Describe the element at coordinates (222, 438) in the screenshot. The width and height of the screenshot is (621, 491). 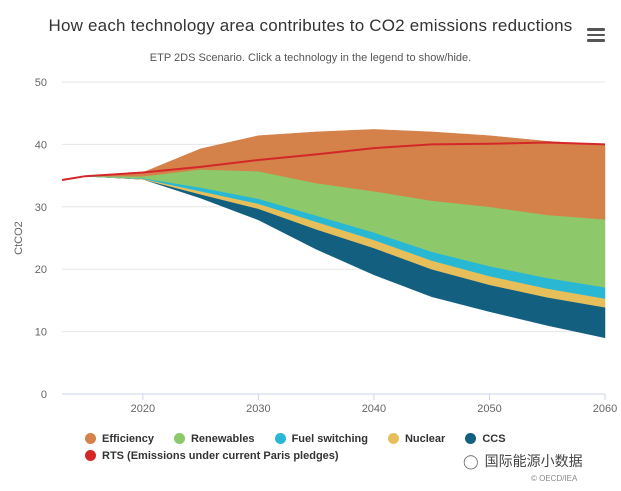
I see `legend-label: Renewables` at that location.